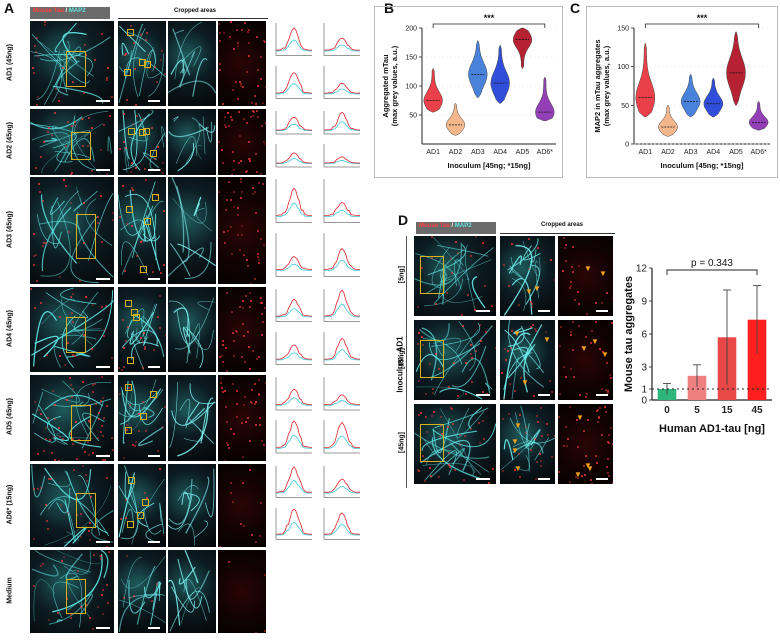 The image size is (780, 640). What do you see at coordinates (402, 275) in the screenshot?
I see `dose-label-5ng: [5ng]` at bounding box center [402, 275].